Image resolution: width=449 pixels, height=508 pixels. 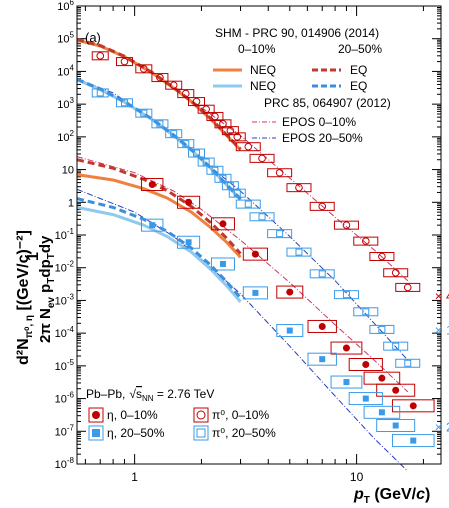 I want to click on legend-system: Pb–Pb, √sNN = 2.76 TeV, so click(x=150, y=395).